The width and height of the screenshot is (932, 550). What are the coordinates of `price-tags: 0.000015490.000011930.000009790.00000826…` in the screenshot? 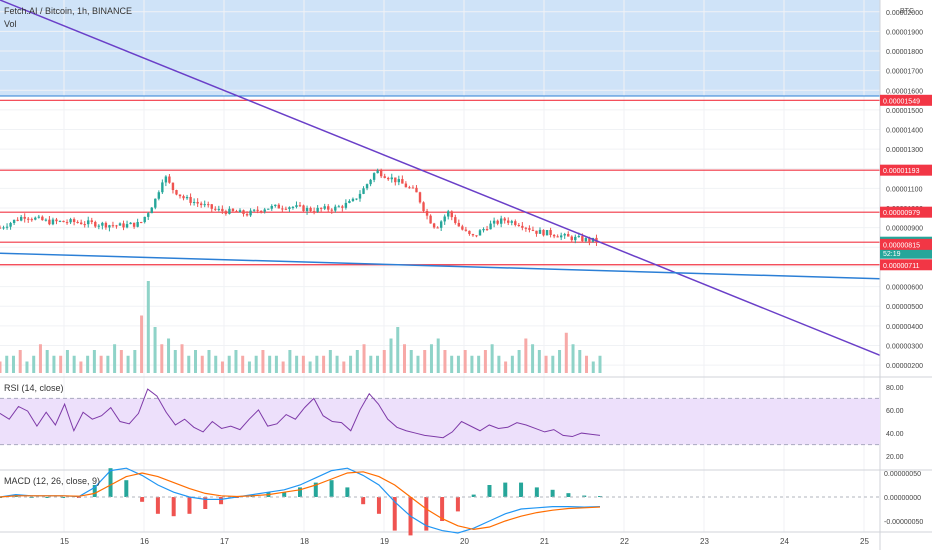 It's located at (906, 182).